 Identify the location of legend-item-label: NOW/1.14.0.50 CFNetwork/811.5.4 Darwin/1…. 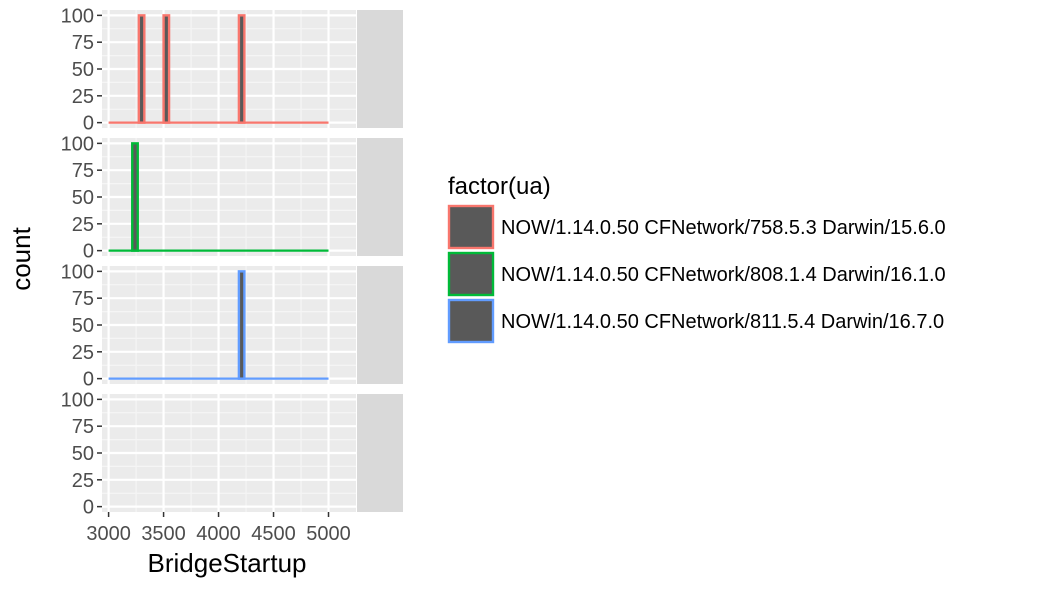
(722, 322).